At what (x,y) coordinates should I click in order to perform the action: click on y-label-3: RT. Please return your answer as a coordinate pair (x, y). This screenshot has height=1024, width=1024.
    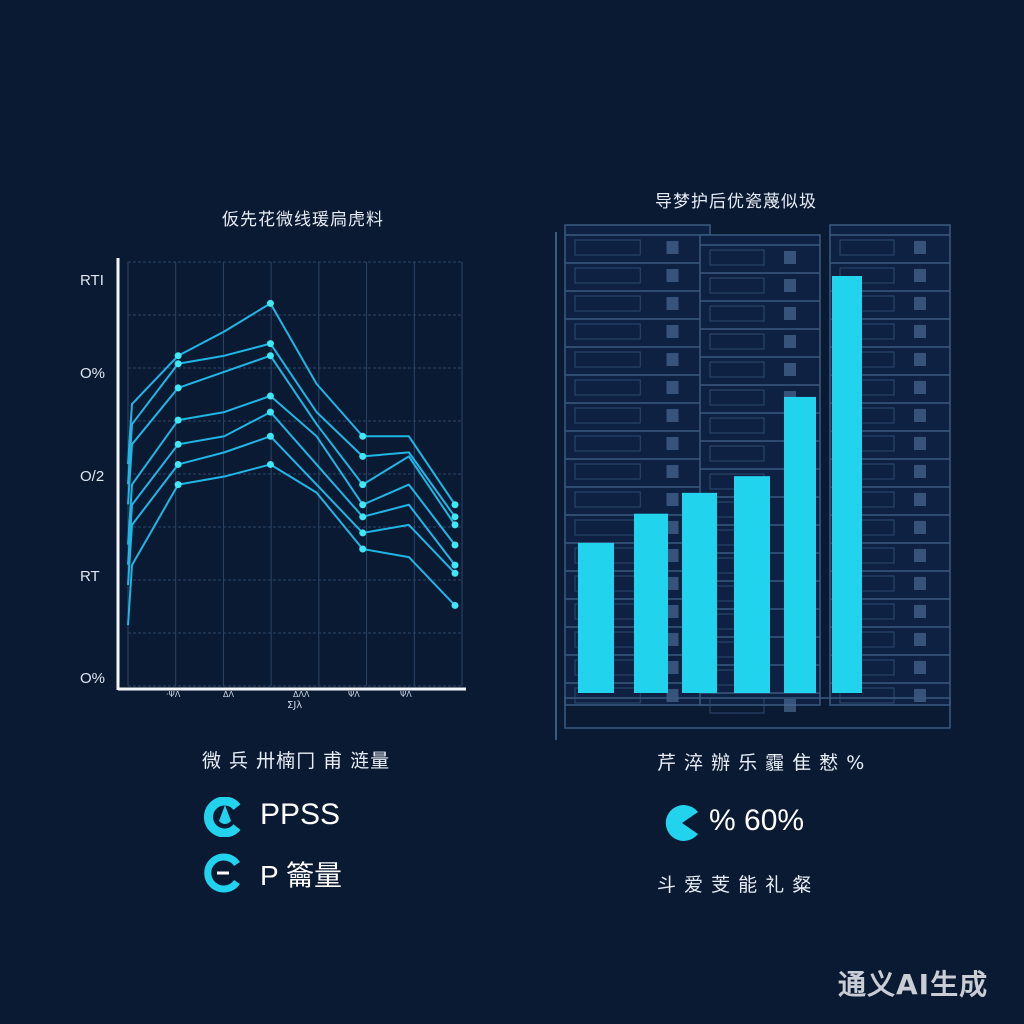
    Looking at the image, I should click on (90, 576).